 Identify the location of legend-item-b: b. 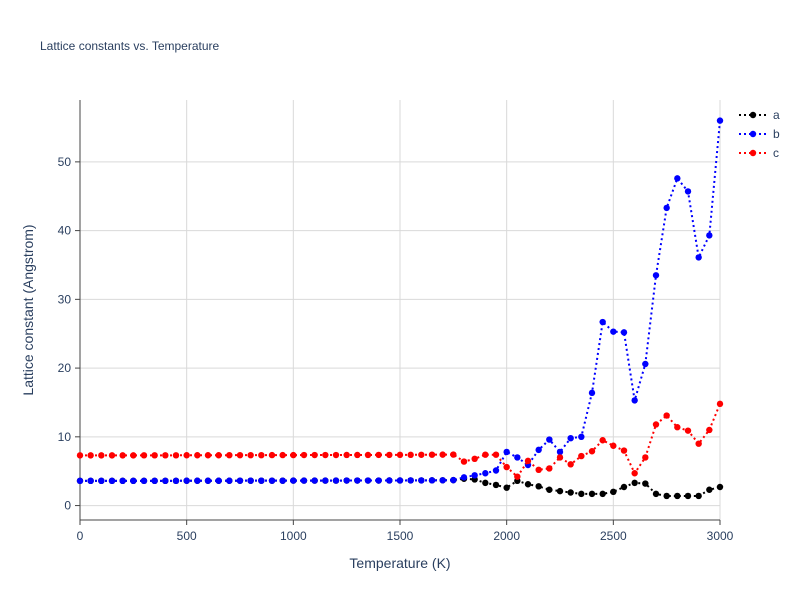
(759, 134).